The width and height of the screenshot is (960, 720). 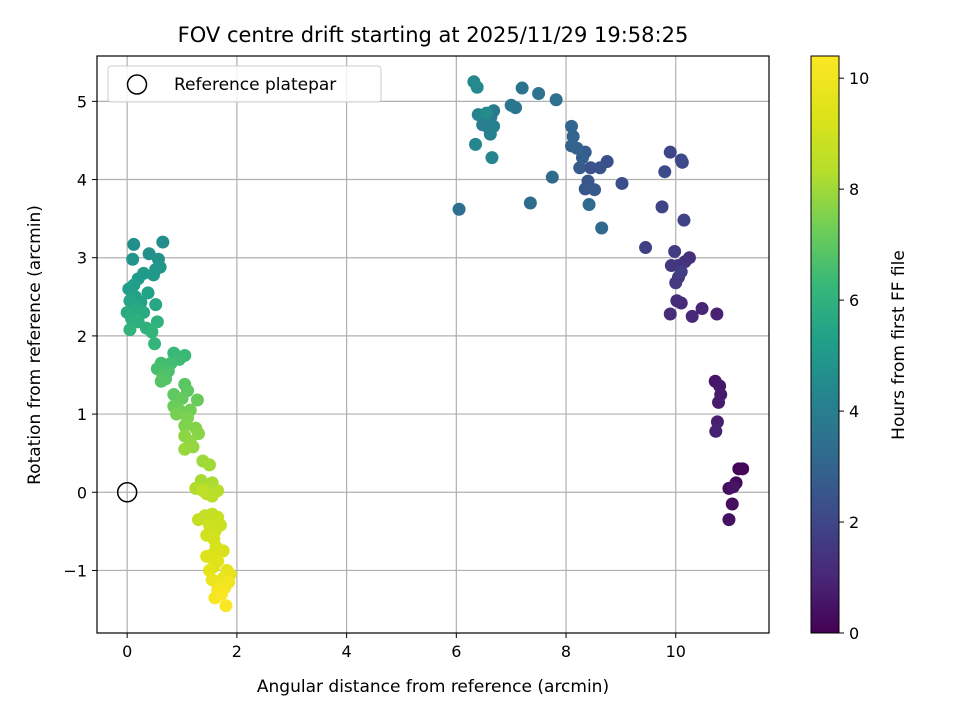 I want to click on y-tick-label: 3, so click(x=82, y=258).